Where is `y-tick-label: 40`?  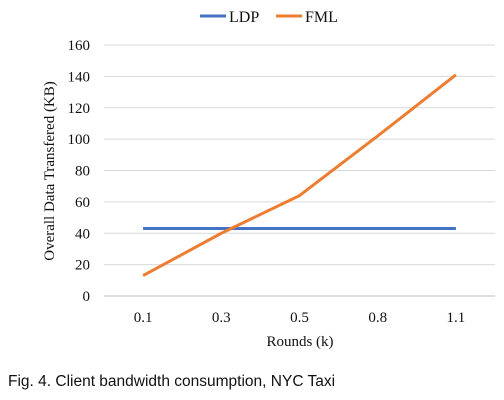 y-tick-label: 40 is located at coordinates (82, 234).